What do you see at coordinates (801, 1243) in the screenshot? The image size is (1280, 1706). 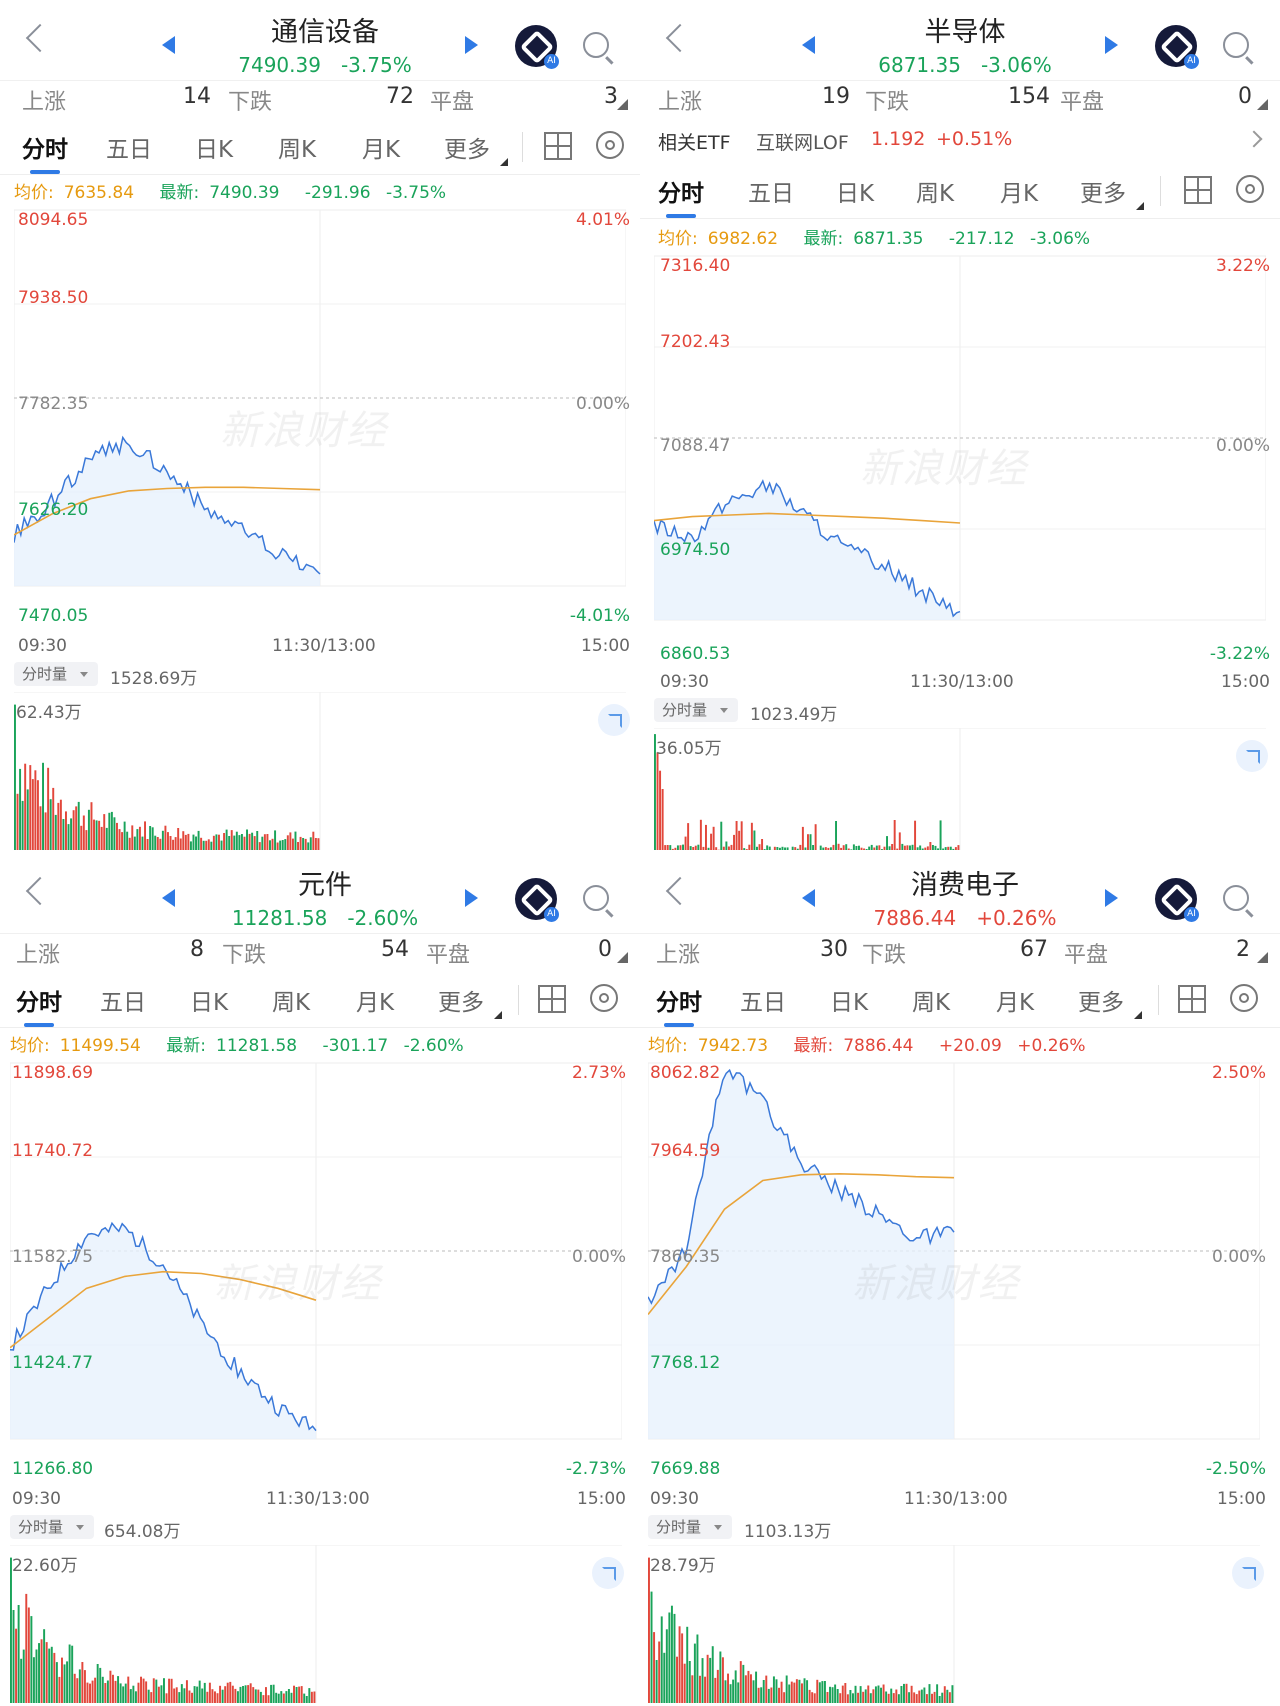 I see `avg-price-line` at bounding box center [801, 1243].